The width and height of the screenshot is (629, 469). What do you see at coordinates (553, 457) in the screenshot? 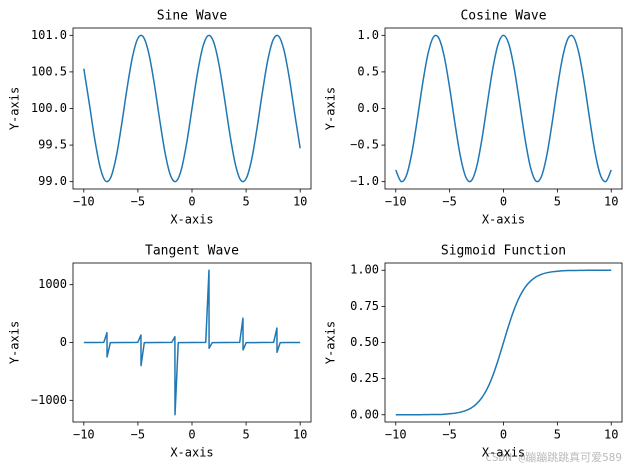
I see `watermark: CSDN @蹦蹦跳跳真可爱589` at bounding box center [553, 457].